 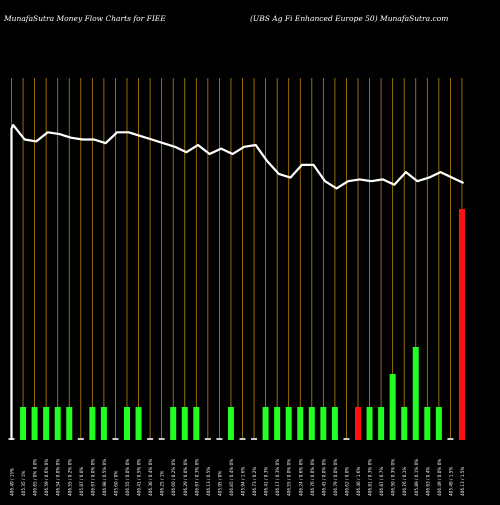 What do you see at coordinates (162, 483) in the screenshot?
I see `x-tick-label: 406.25 / 1%` at bounding box center [162, 483].